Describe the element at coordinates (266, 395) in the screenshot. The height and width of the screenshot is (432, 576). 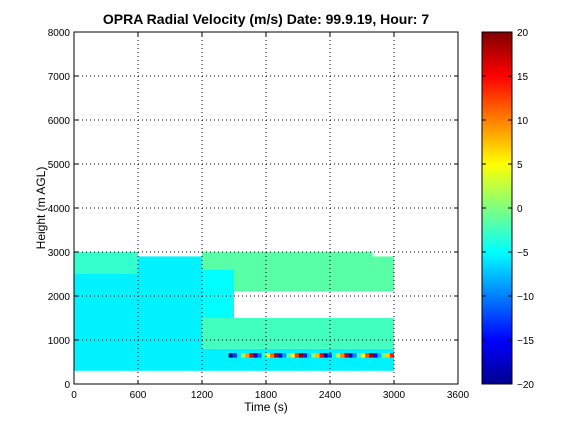
I see `x-tick-label: 1800` at that location.